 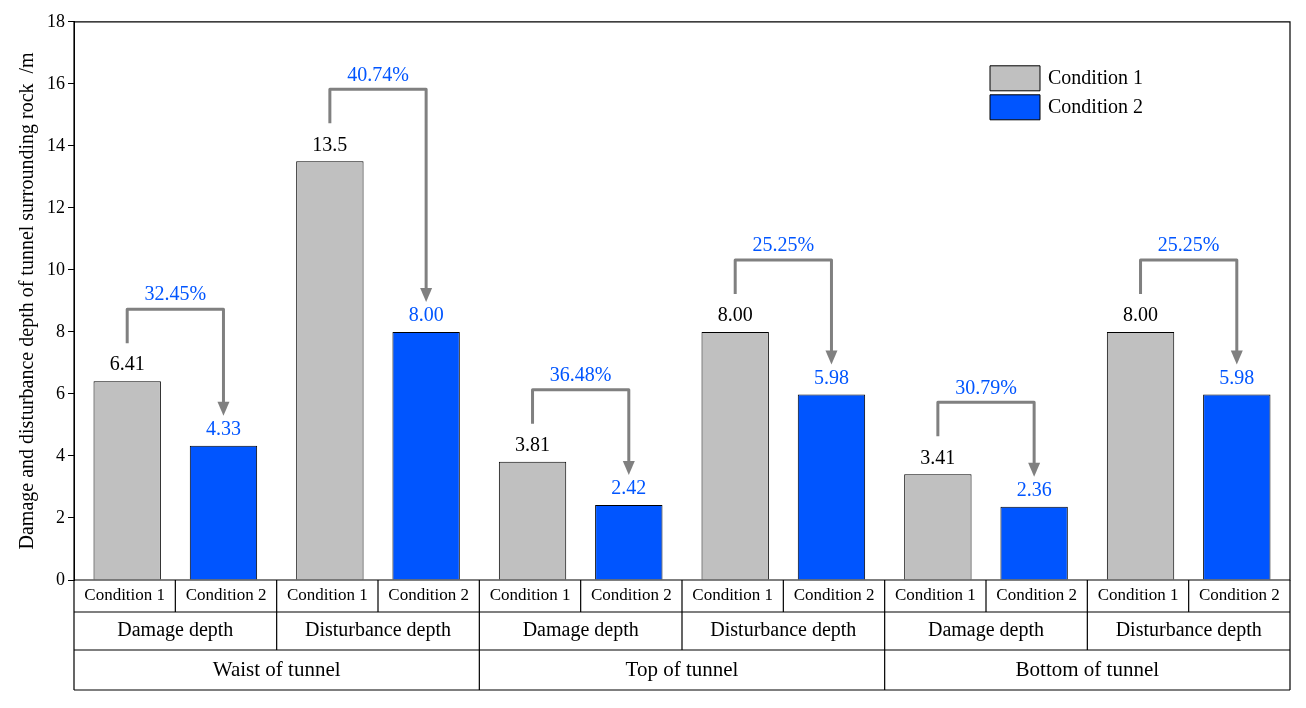 What do you see at coordinates (330, 143) in the screenshot?
I see `data-label: 13.5` at bounding box center [330, 143].